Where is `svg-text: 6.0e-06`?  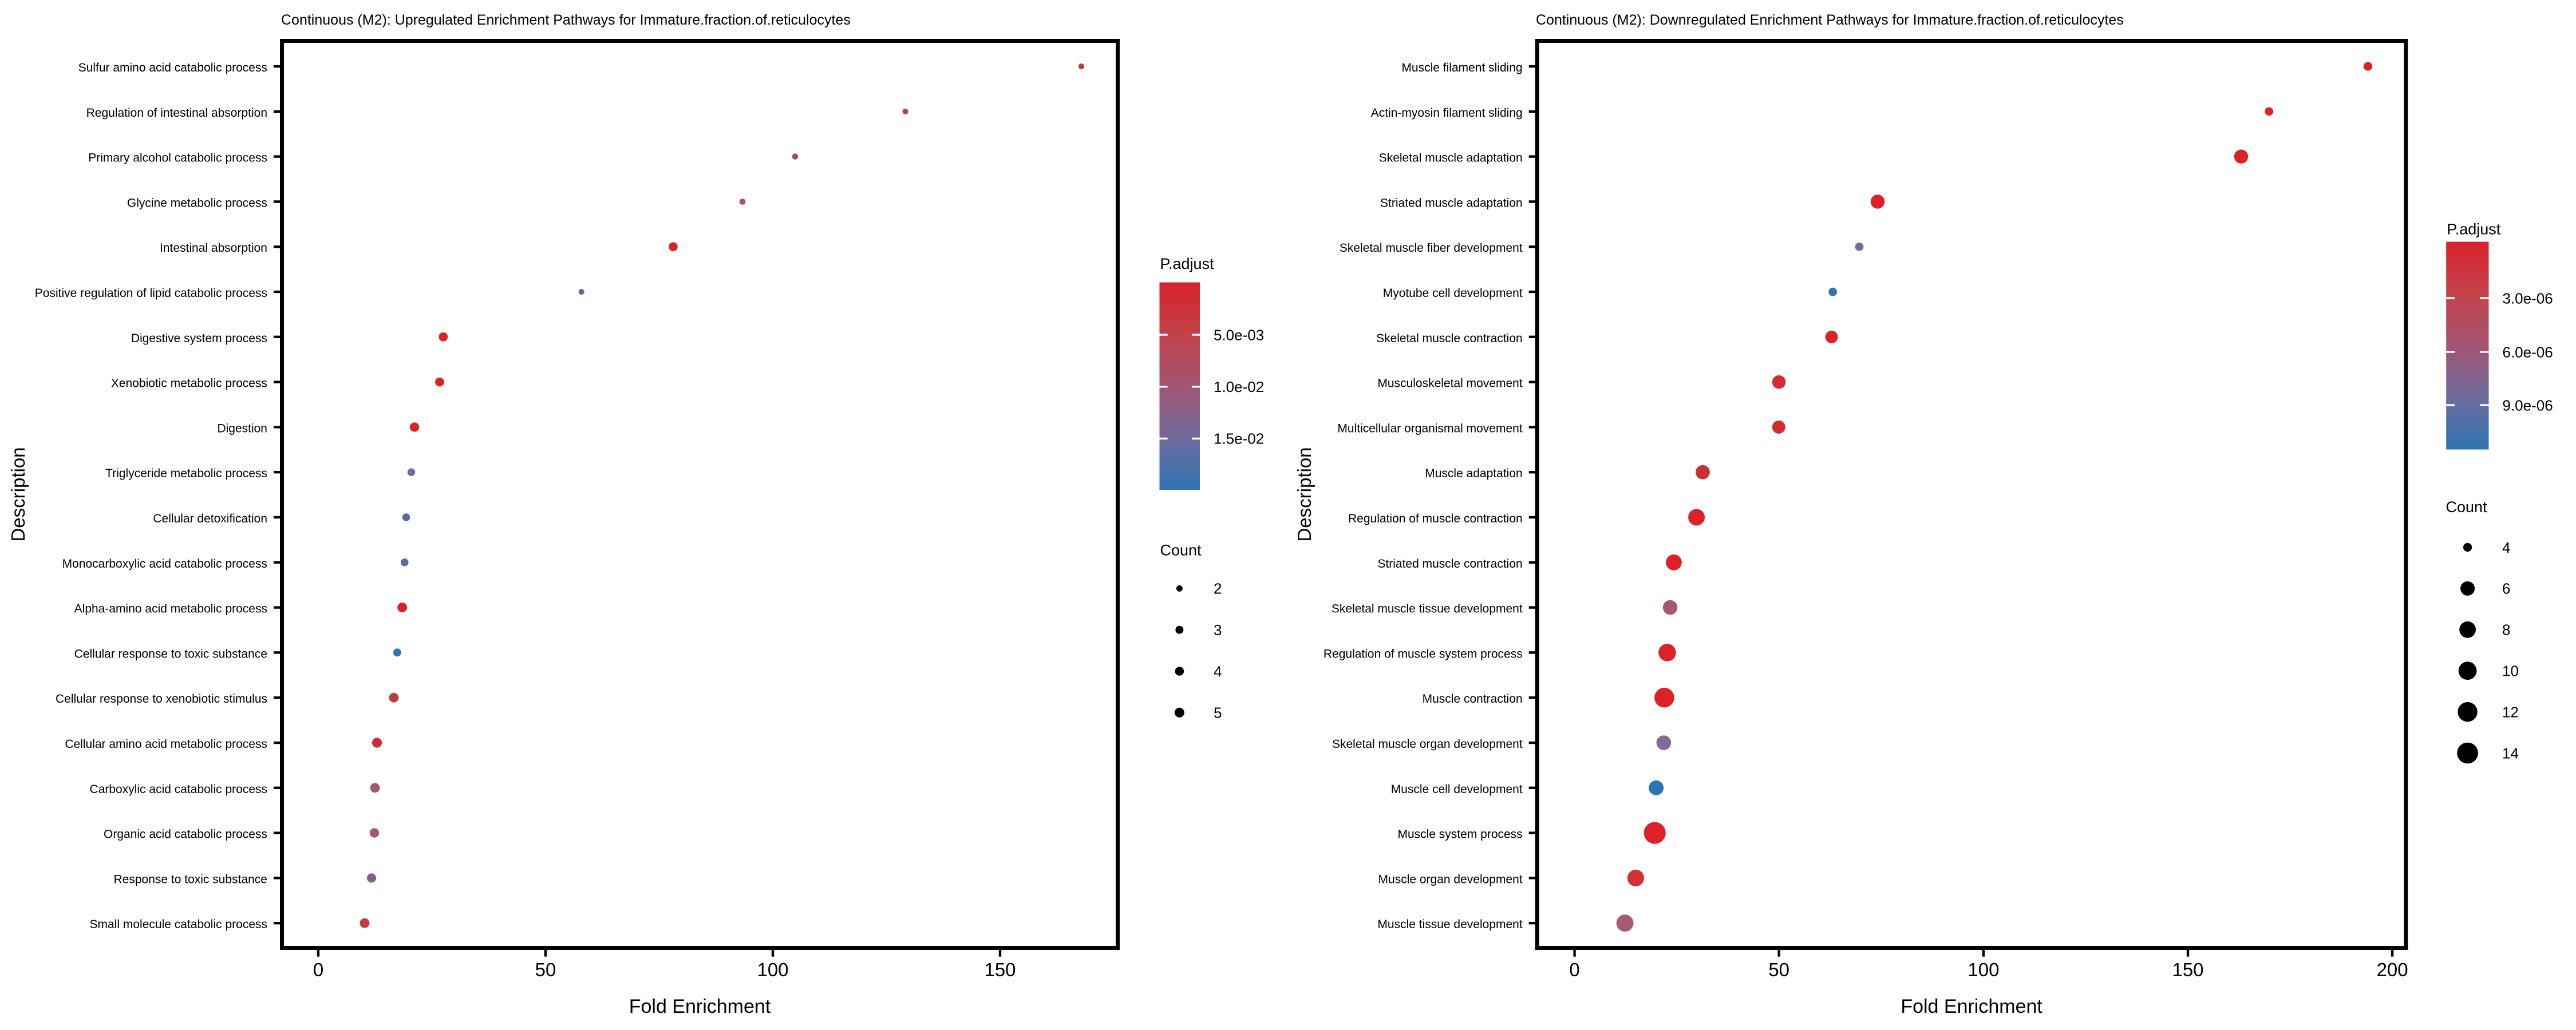 svg-text: 6.0e-06 is located at coordinates (2528, 351).